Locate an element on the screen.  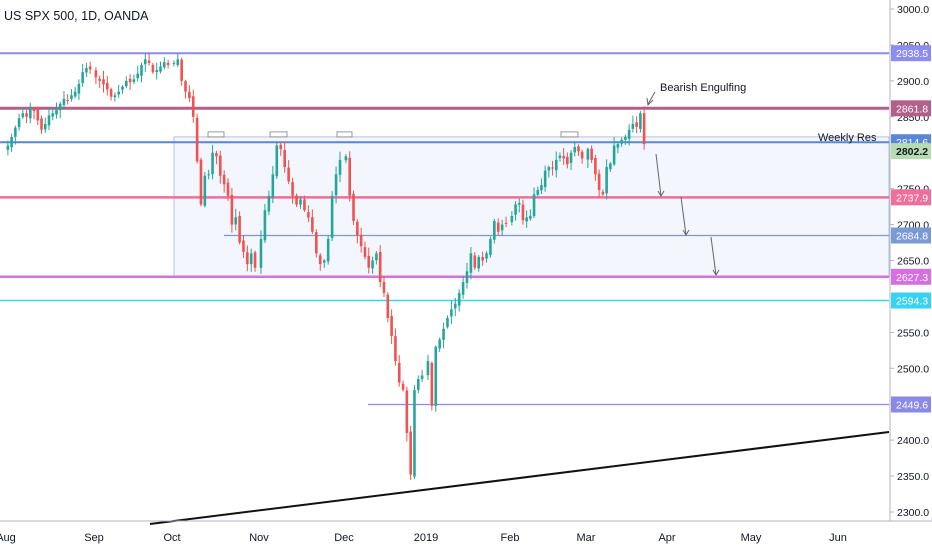
y-tick-label: 2550.0 is located at coordinates (913, 333).